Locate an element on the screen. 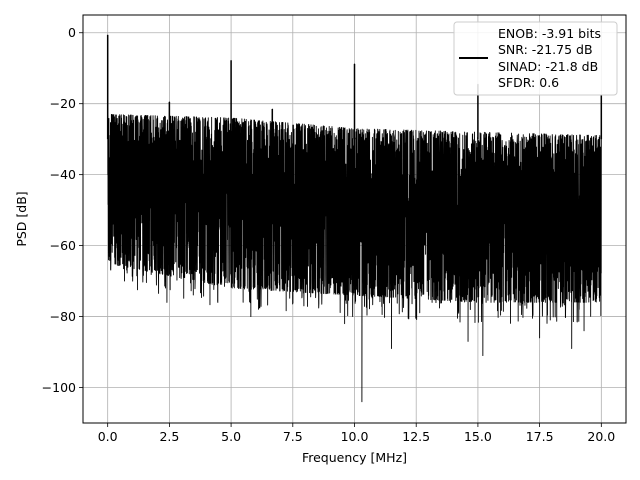  legend-line-1: ENOB: -3.91 bits is located at coordinates (549, 33).